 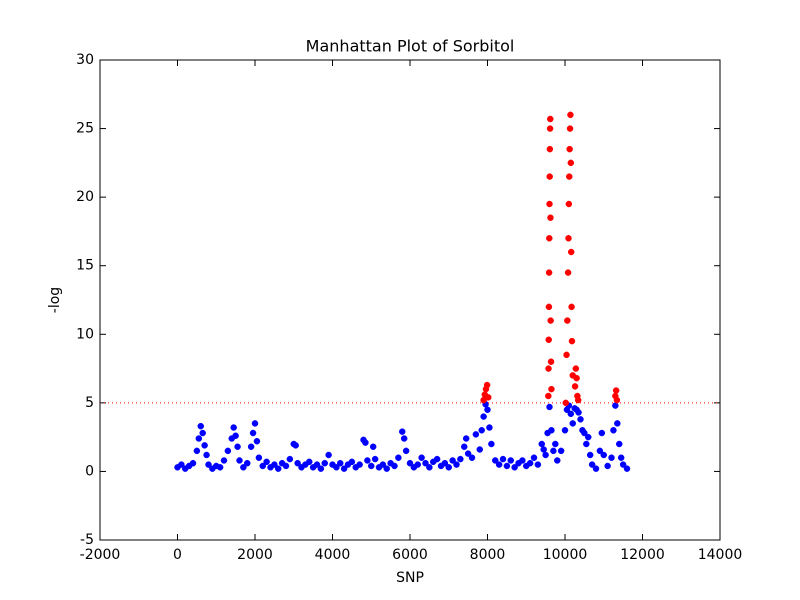 I want to click on y-tick-label: -5, so click(x=87, y=540).